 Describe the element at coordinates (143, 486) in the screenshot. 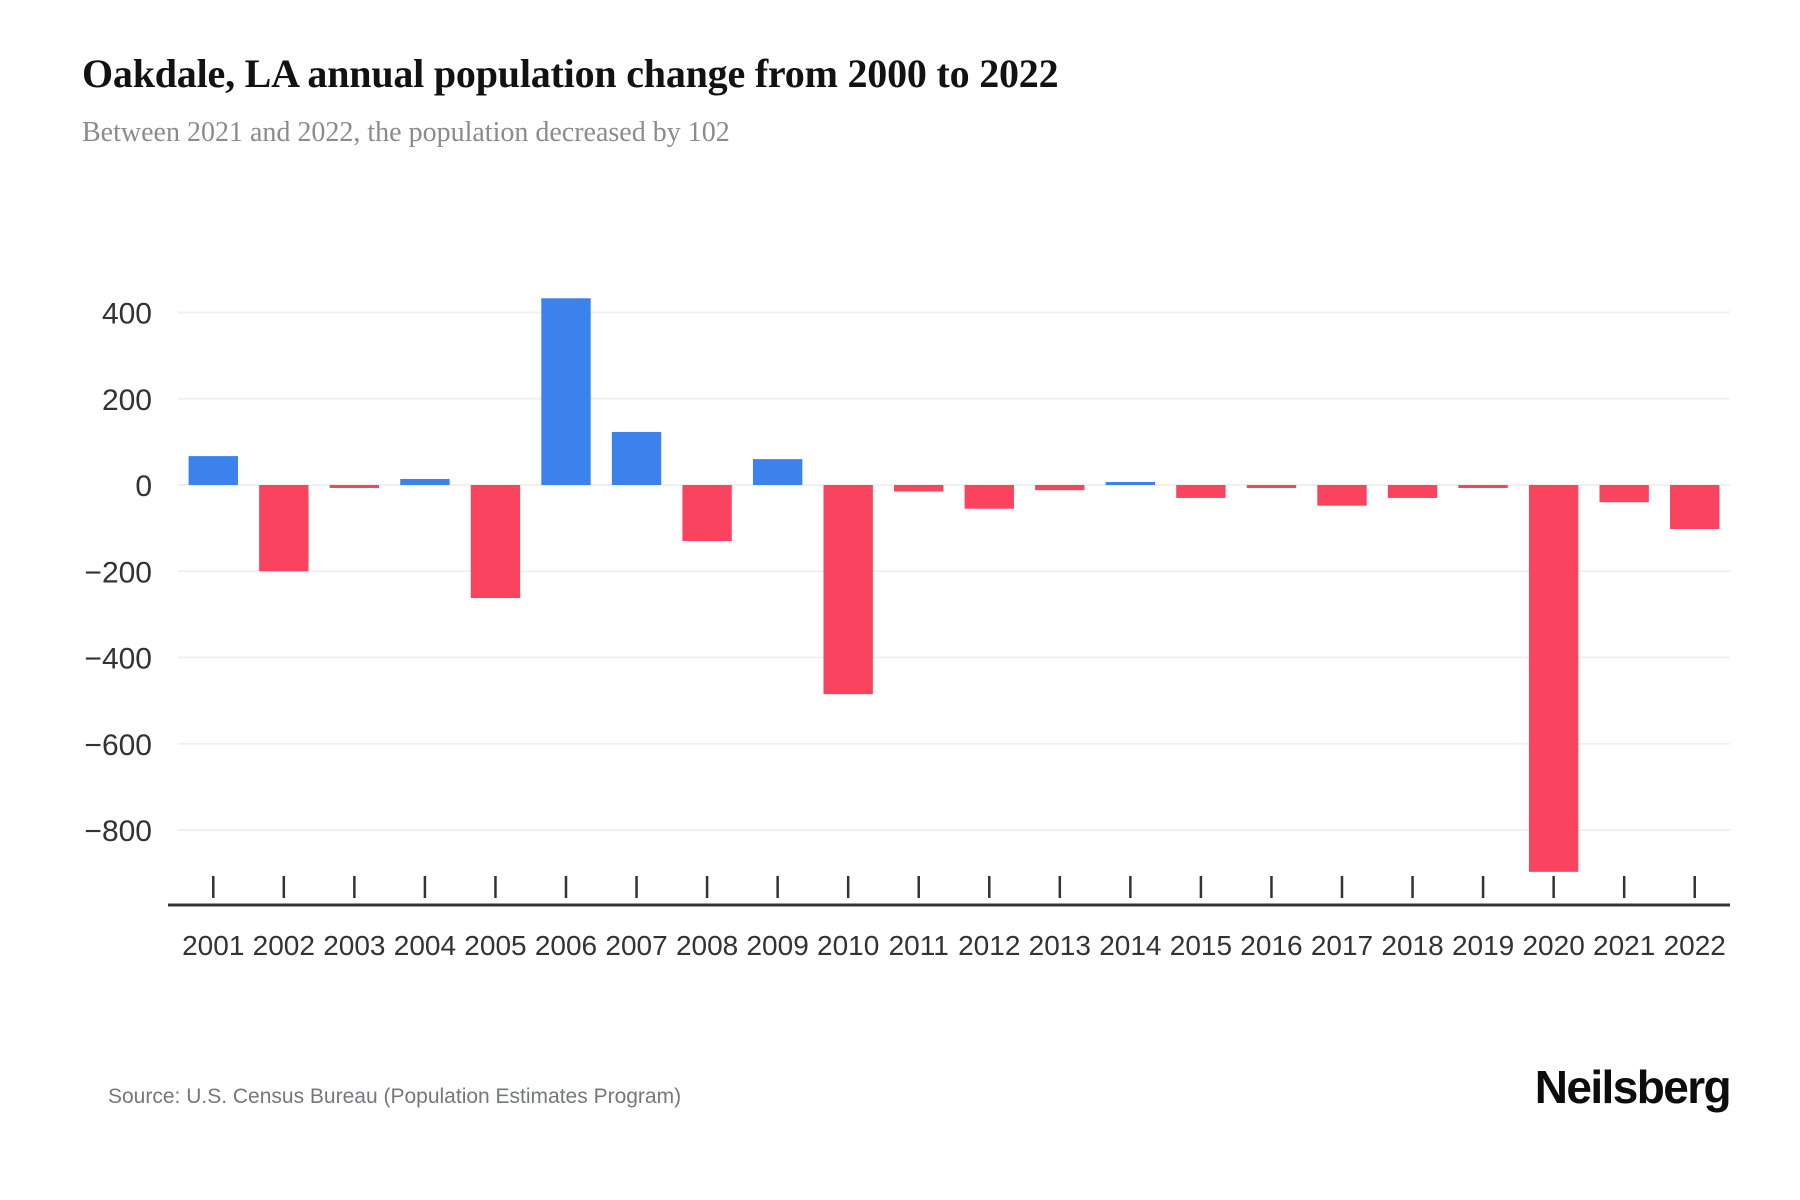

I see `y-axis-tick-label: 0` at that location.